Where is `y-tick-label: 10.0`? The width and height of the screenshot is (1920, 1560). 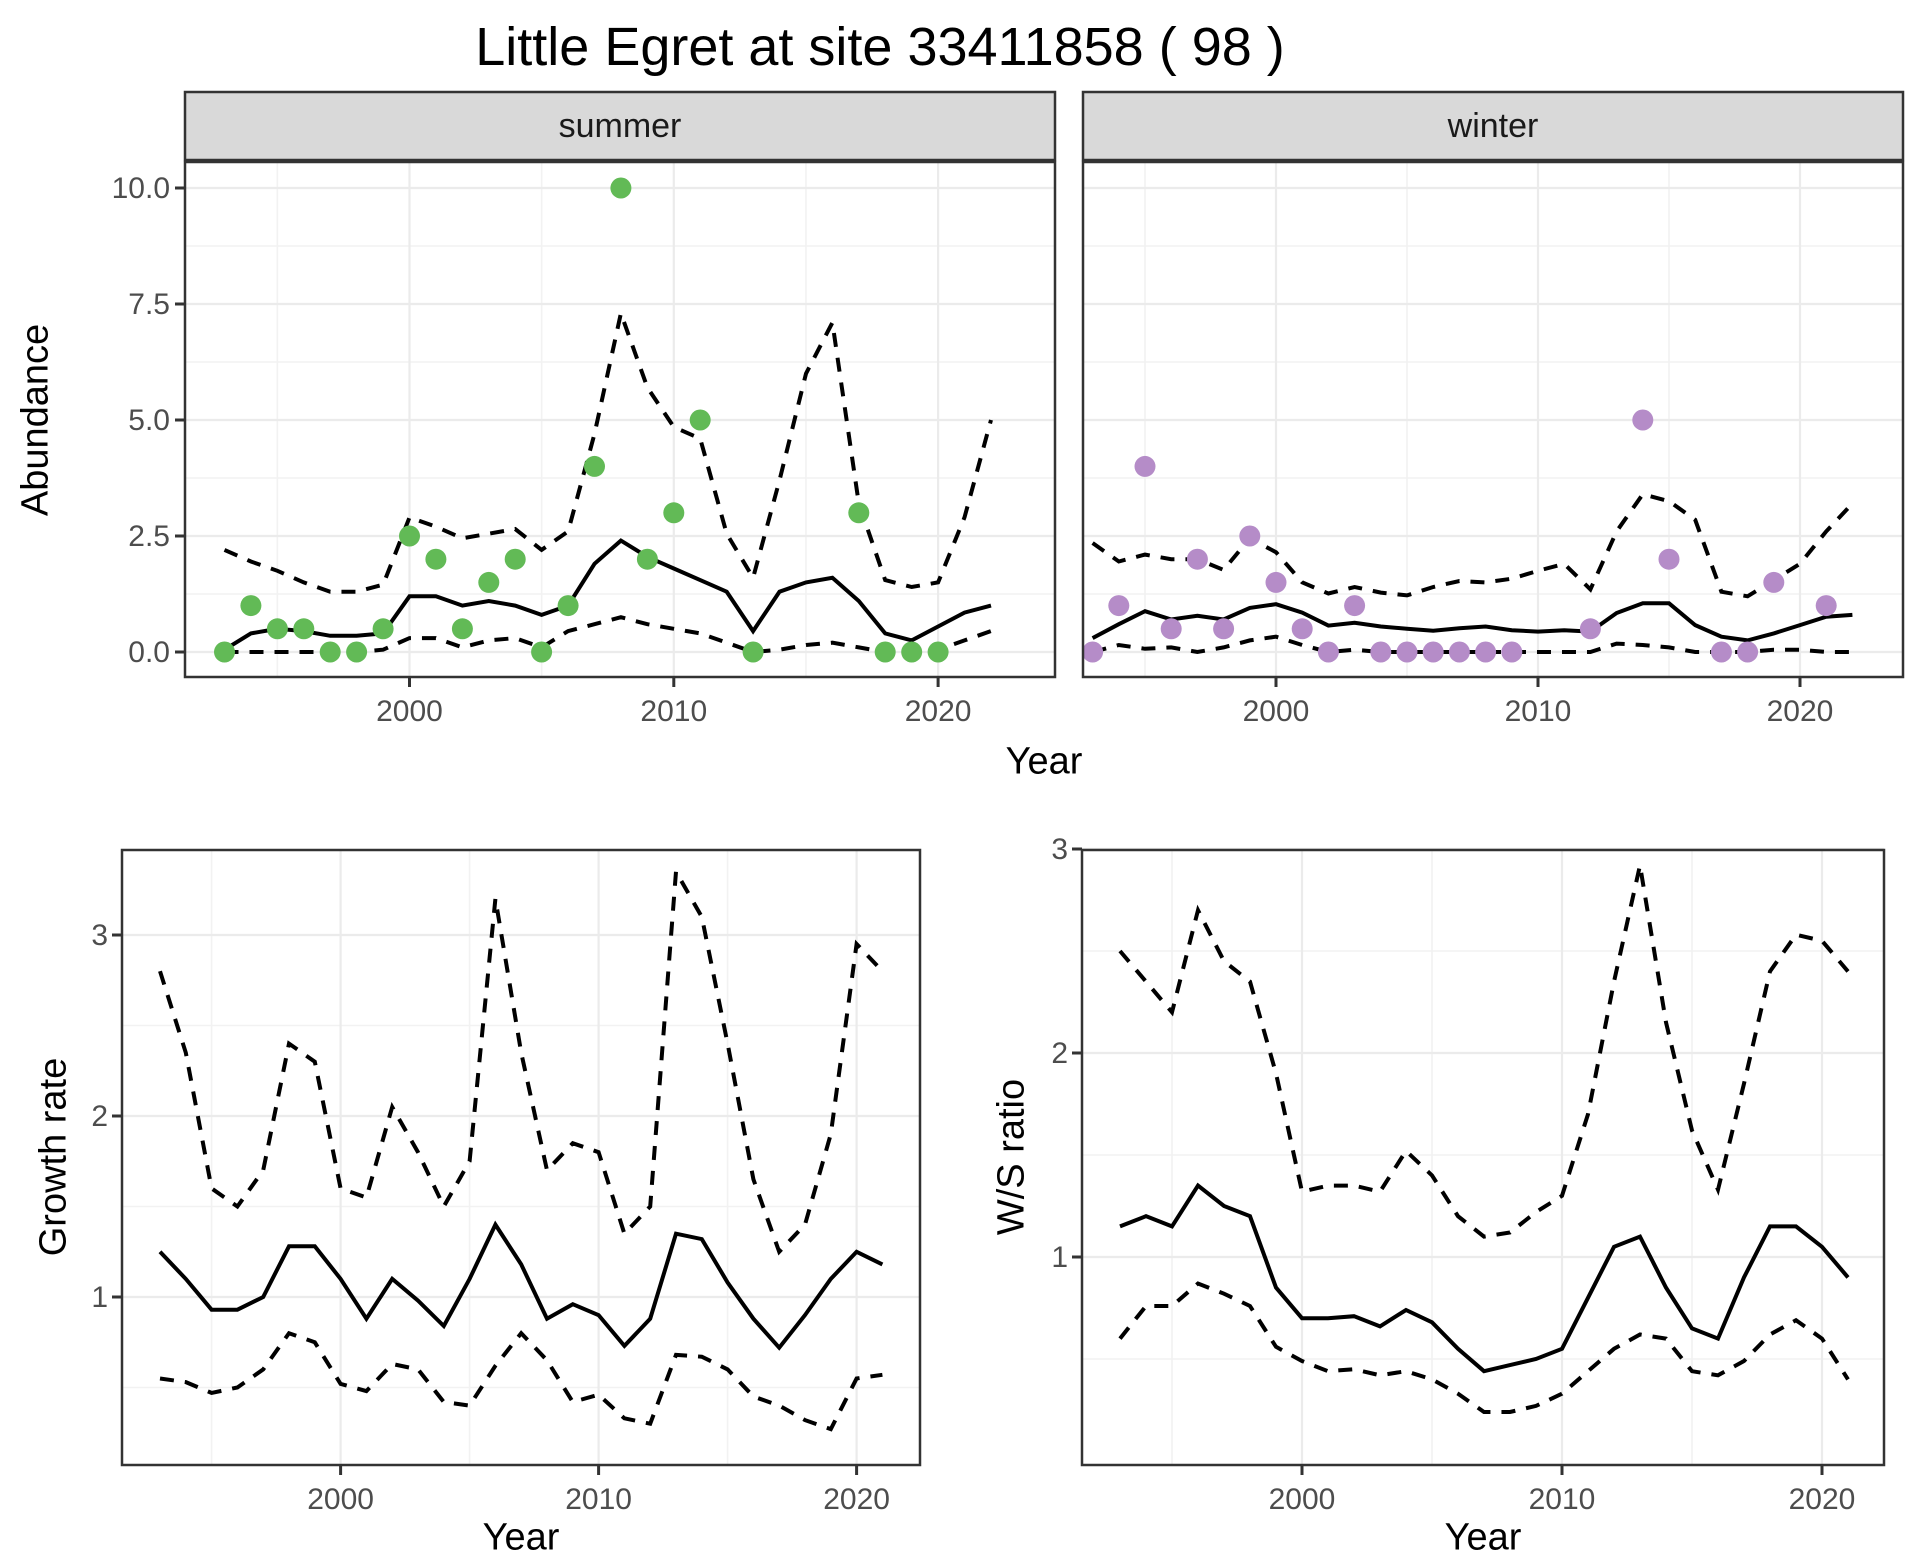 y-tick-label: 10.0 is located at coordinates (141, 188).